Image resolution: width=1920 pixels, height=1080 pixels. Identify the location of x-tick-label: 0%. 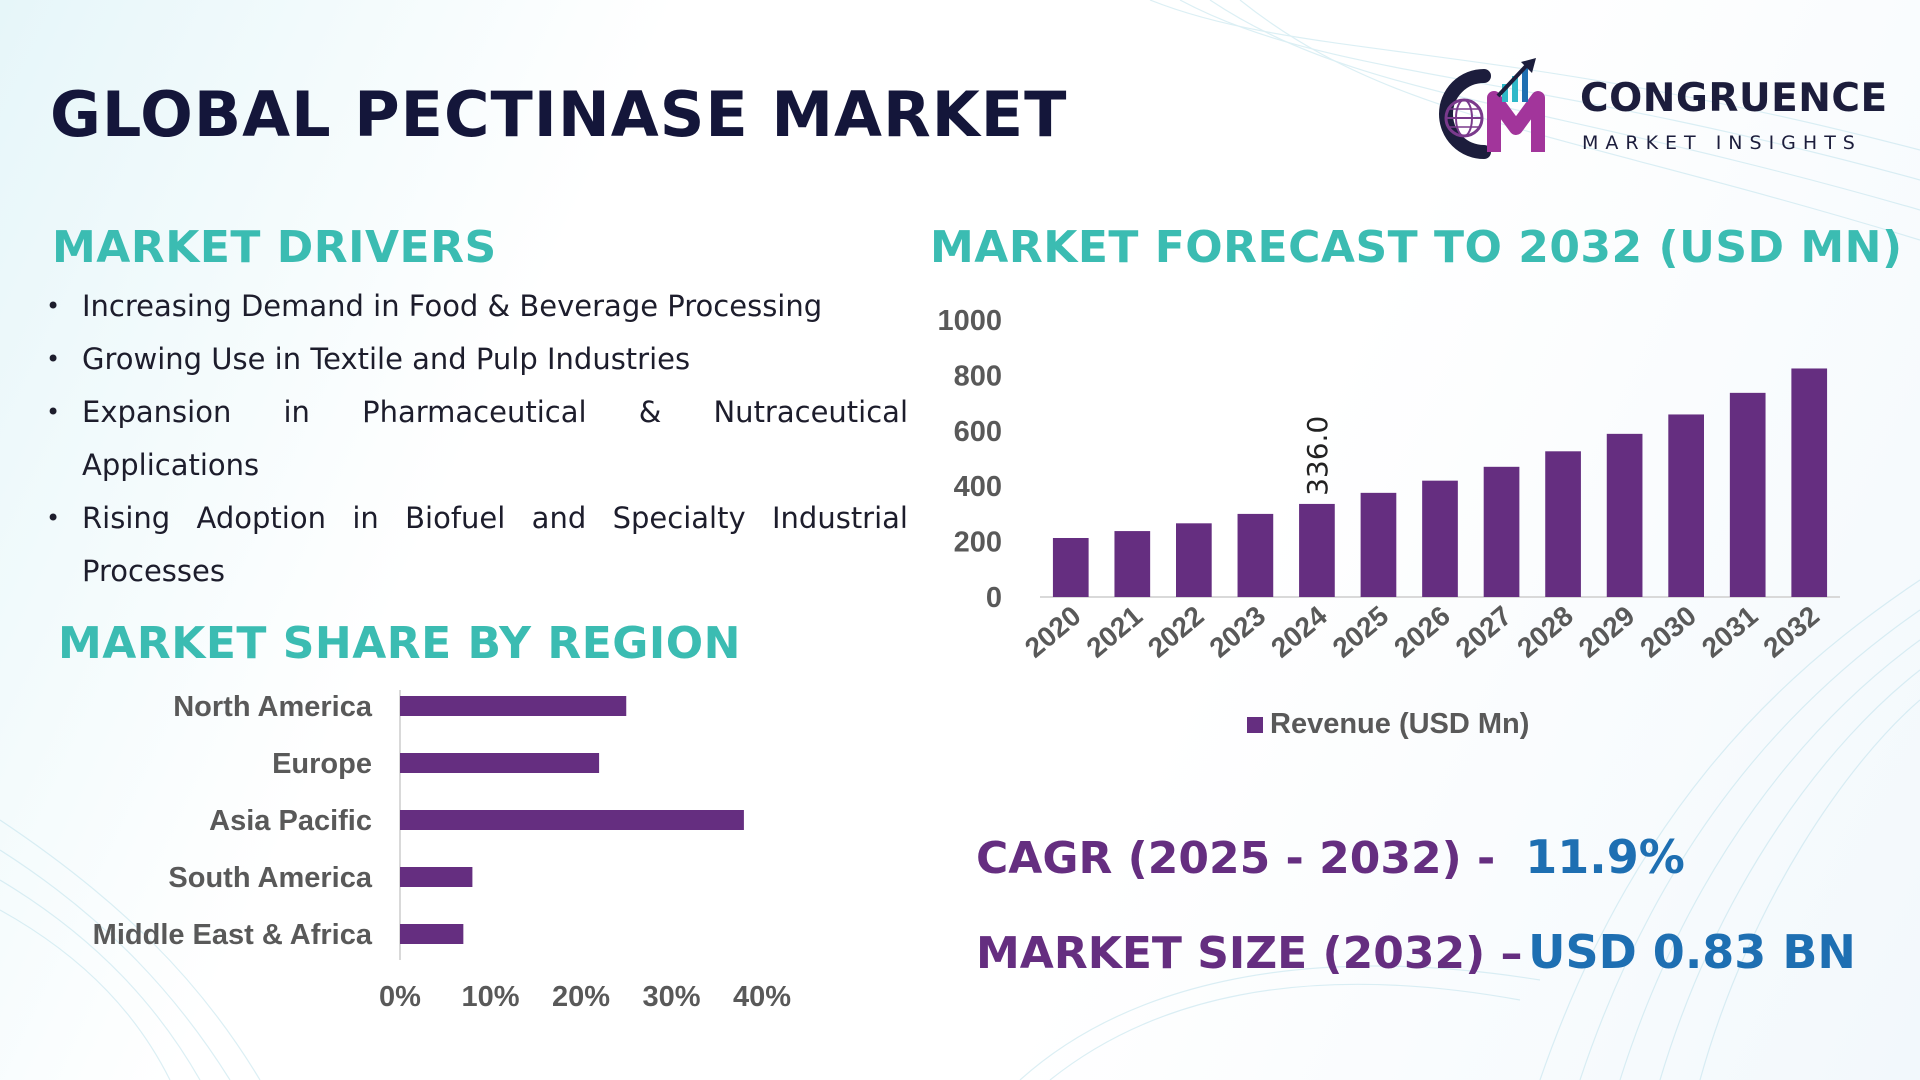
(400, 997).